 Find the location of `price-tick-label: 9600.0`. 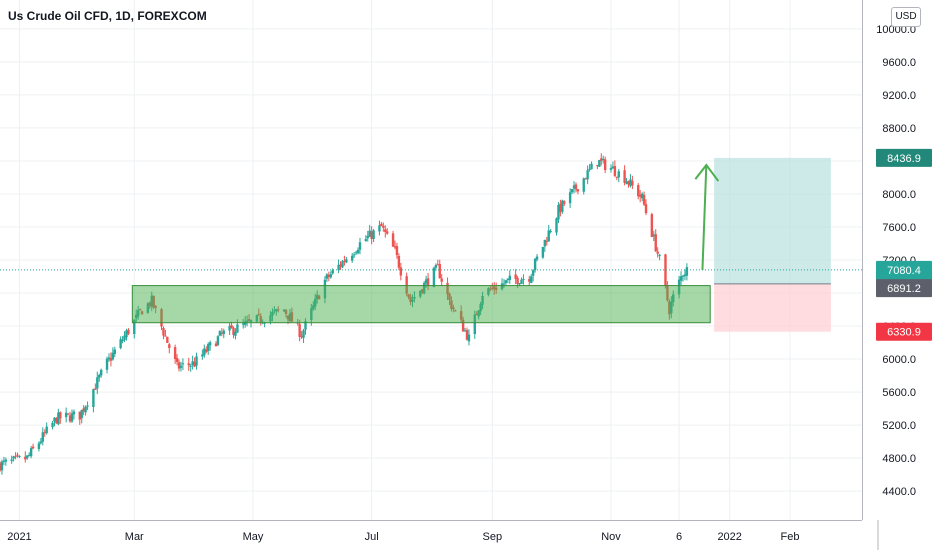

price-tick-label: 9600.0 is located at coordinates (899, 63).